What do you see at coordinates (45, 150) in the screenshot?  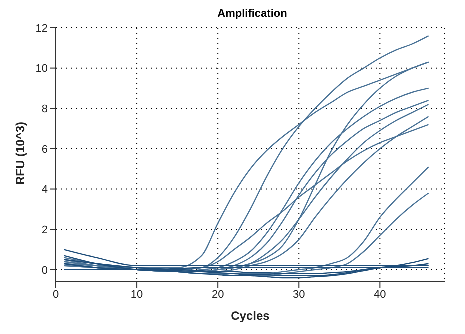 I see `y-tick-label: 6` at bounding box center [45, 150].